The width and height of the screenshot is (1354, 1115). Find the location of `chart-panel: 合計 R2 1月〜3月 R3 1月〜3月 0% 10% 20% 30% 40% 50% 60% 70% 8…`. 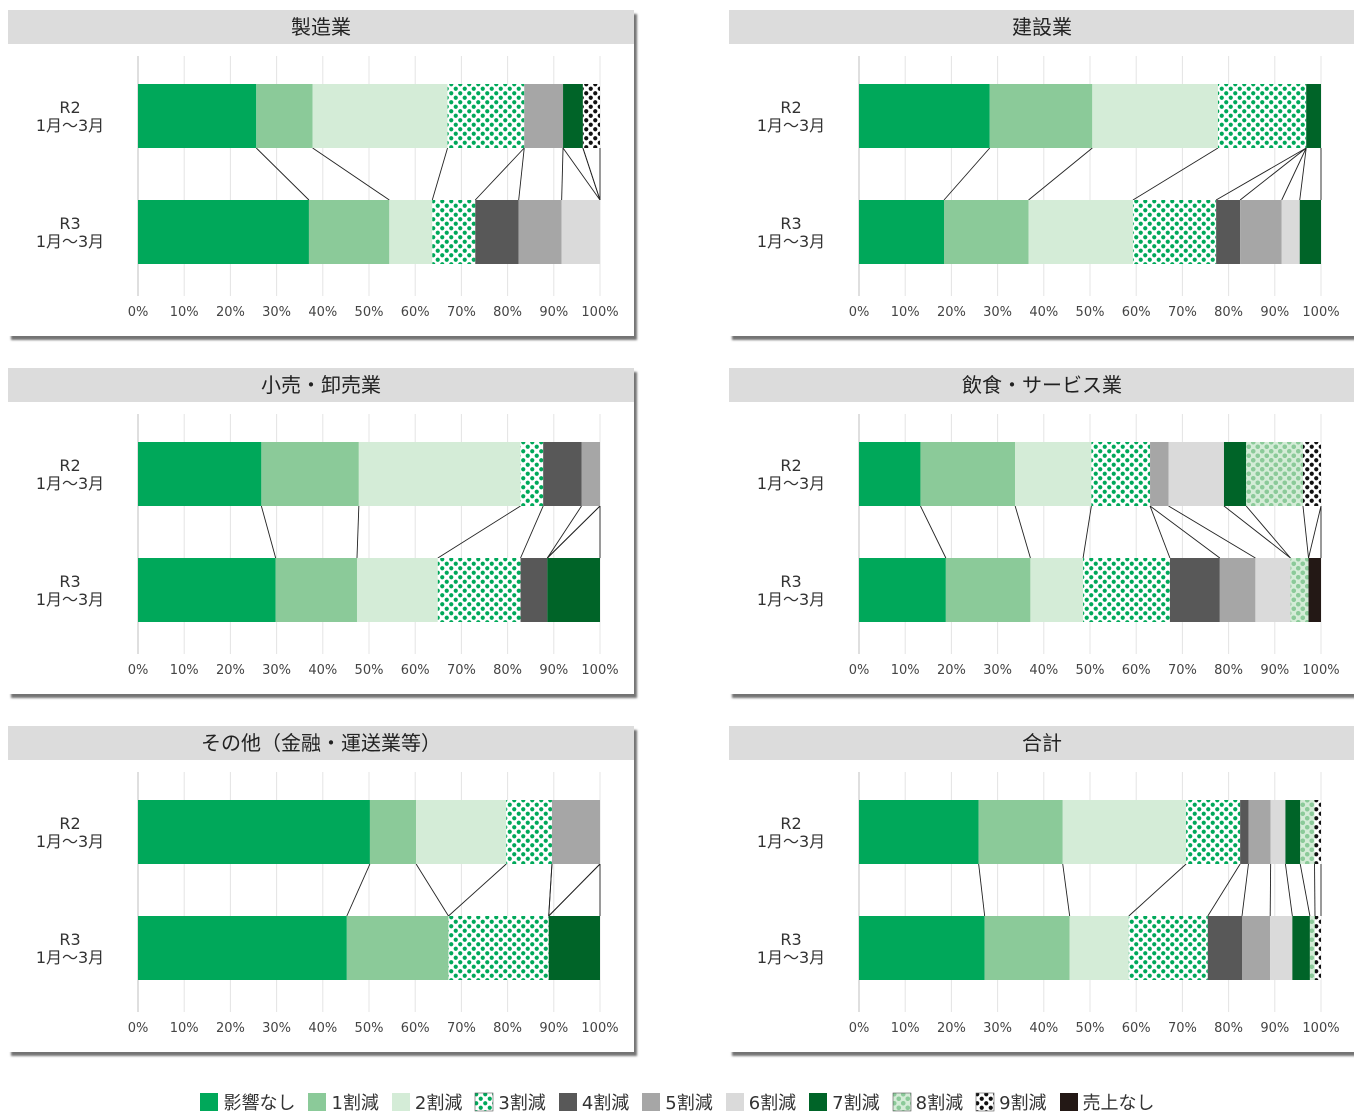

chart-panel: 合計 R2 1月〜3月 R3 1月〜3月 0% 10% 20% 30% 40% 50% 60% 70% 8… is located at coordinates (1041, 889).